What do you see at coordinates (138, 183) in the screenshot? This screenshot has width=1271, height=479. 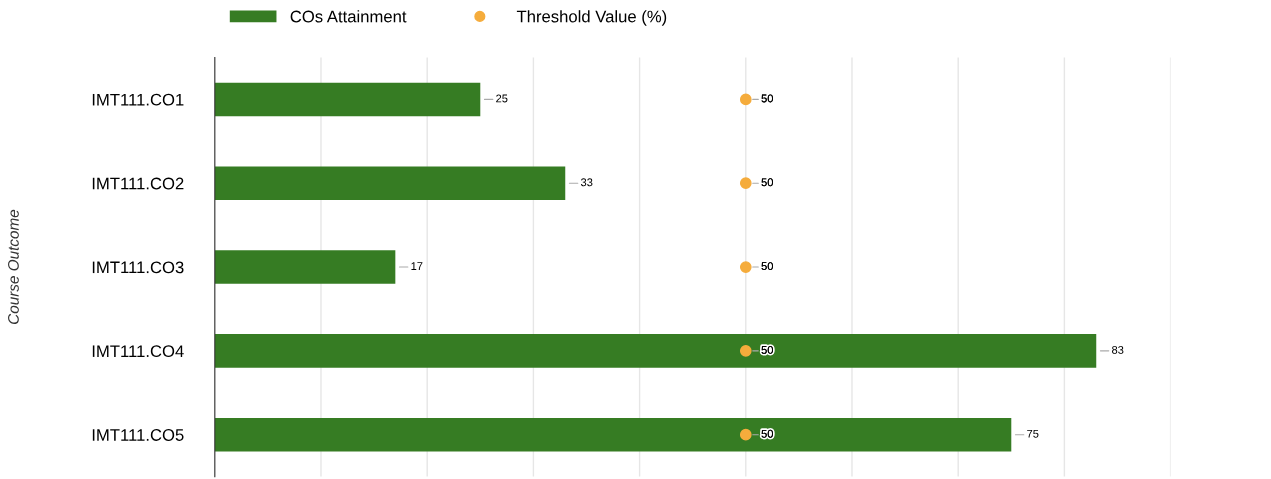 I see `y-tick-label: IMT111.CO2` at bounding box center [138, 183].